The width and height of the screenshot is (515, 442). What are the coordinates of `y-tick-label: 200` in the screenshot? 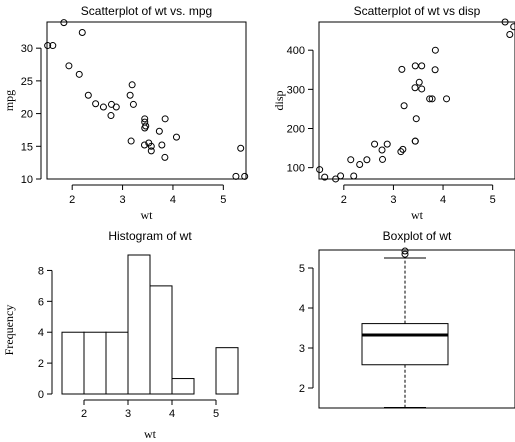 It's located at (296, 129).